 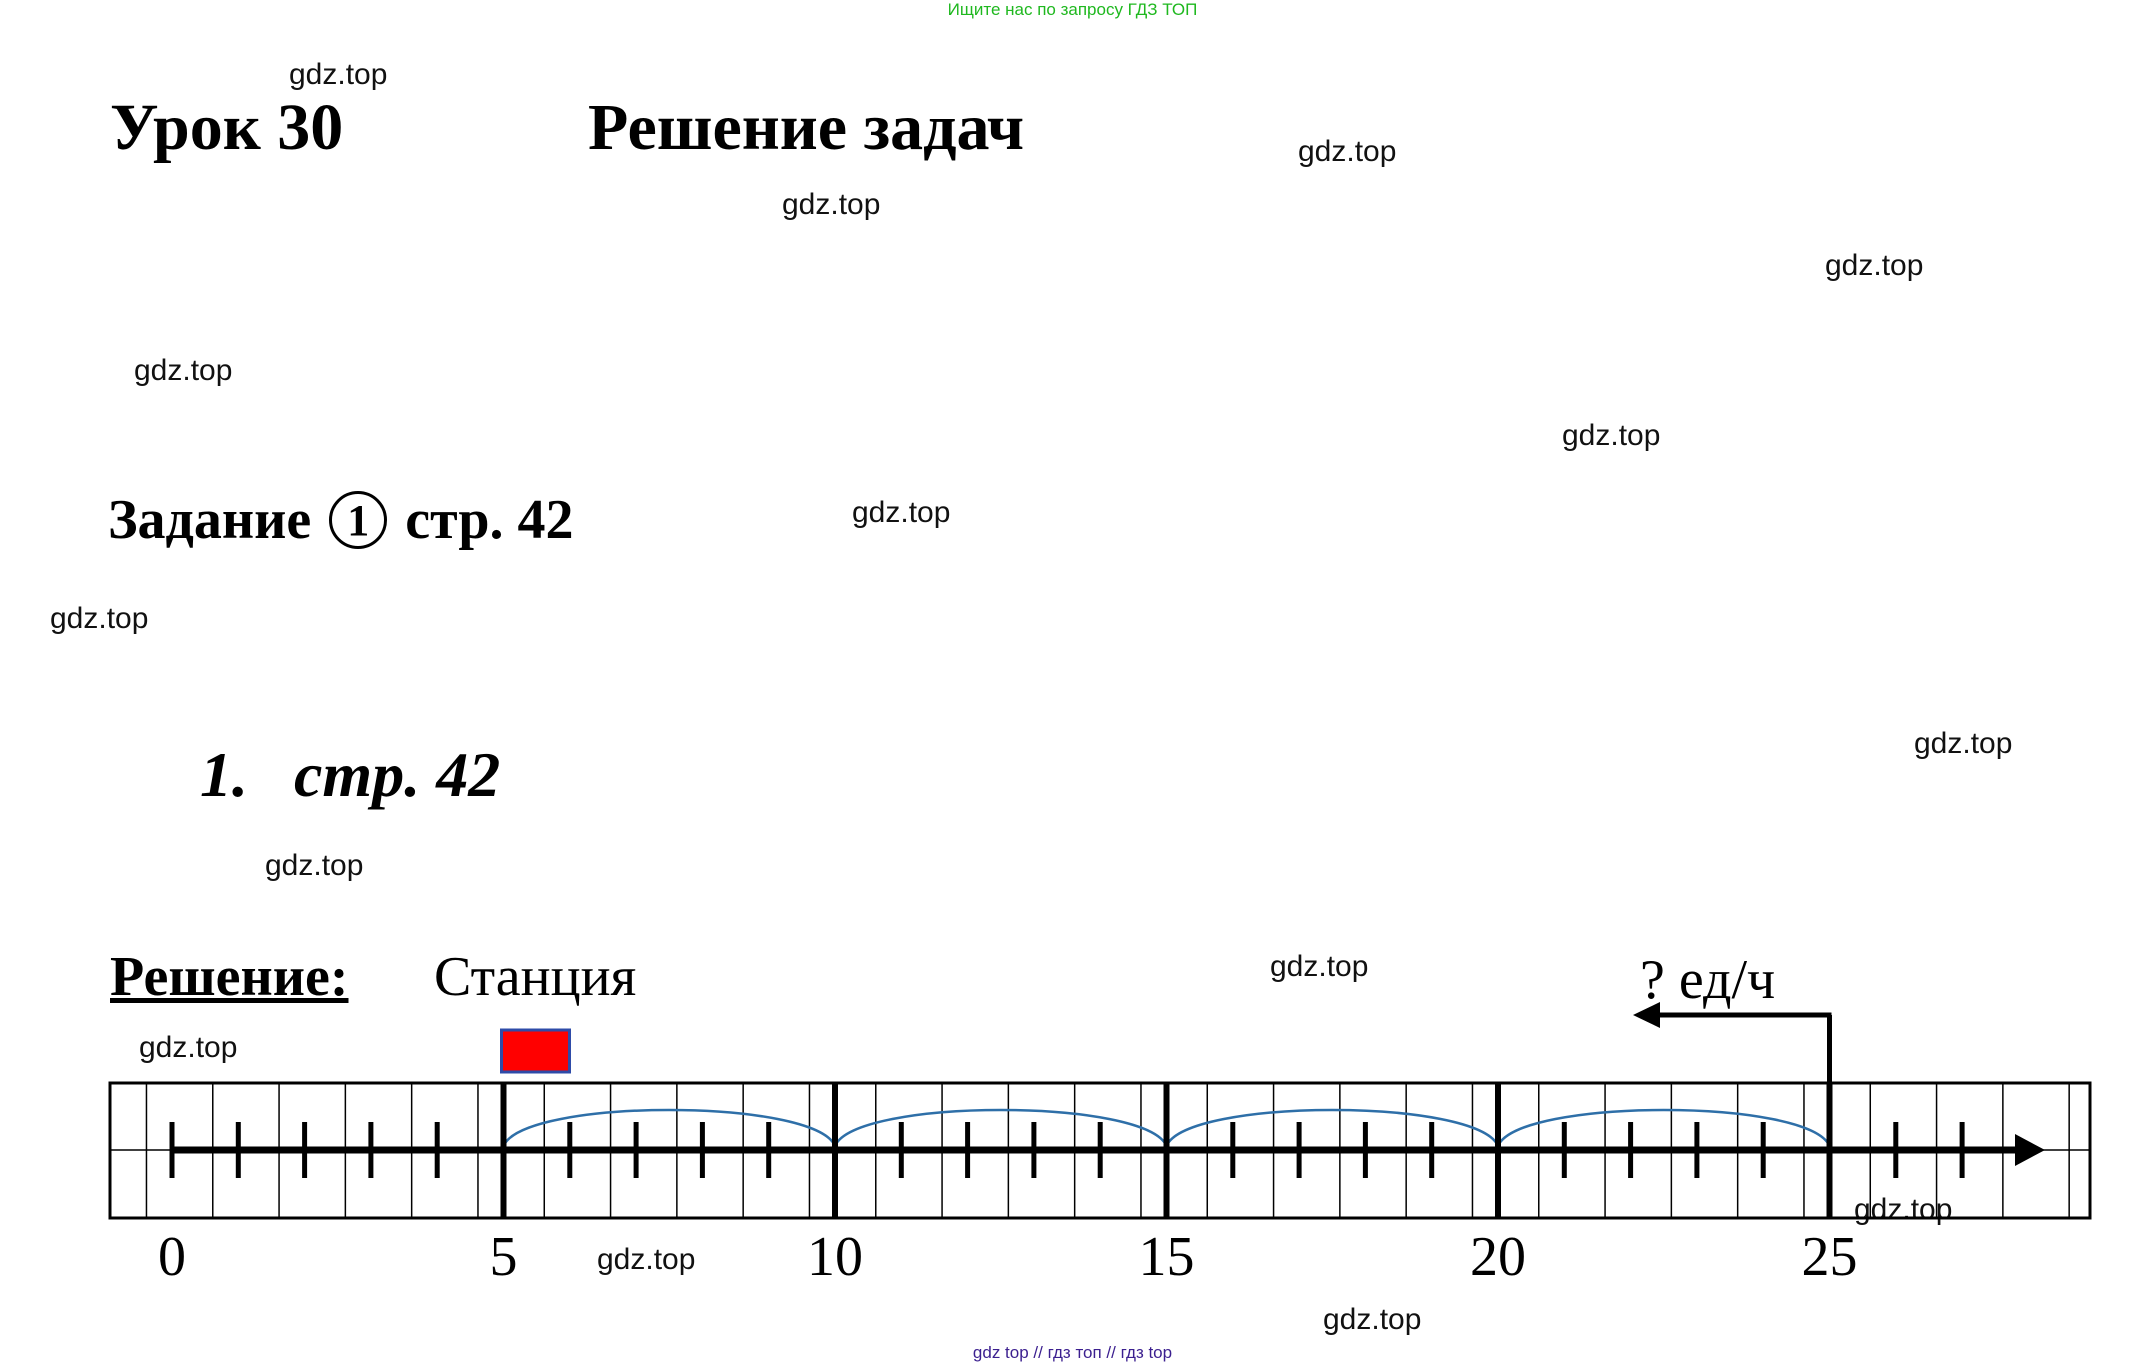 I want to click on exercise-heading: 1. стр. 42, so click(x=350, y=775).